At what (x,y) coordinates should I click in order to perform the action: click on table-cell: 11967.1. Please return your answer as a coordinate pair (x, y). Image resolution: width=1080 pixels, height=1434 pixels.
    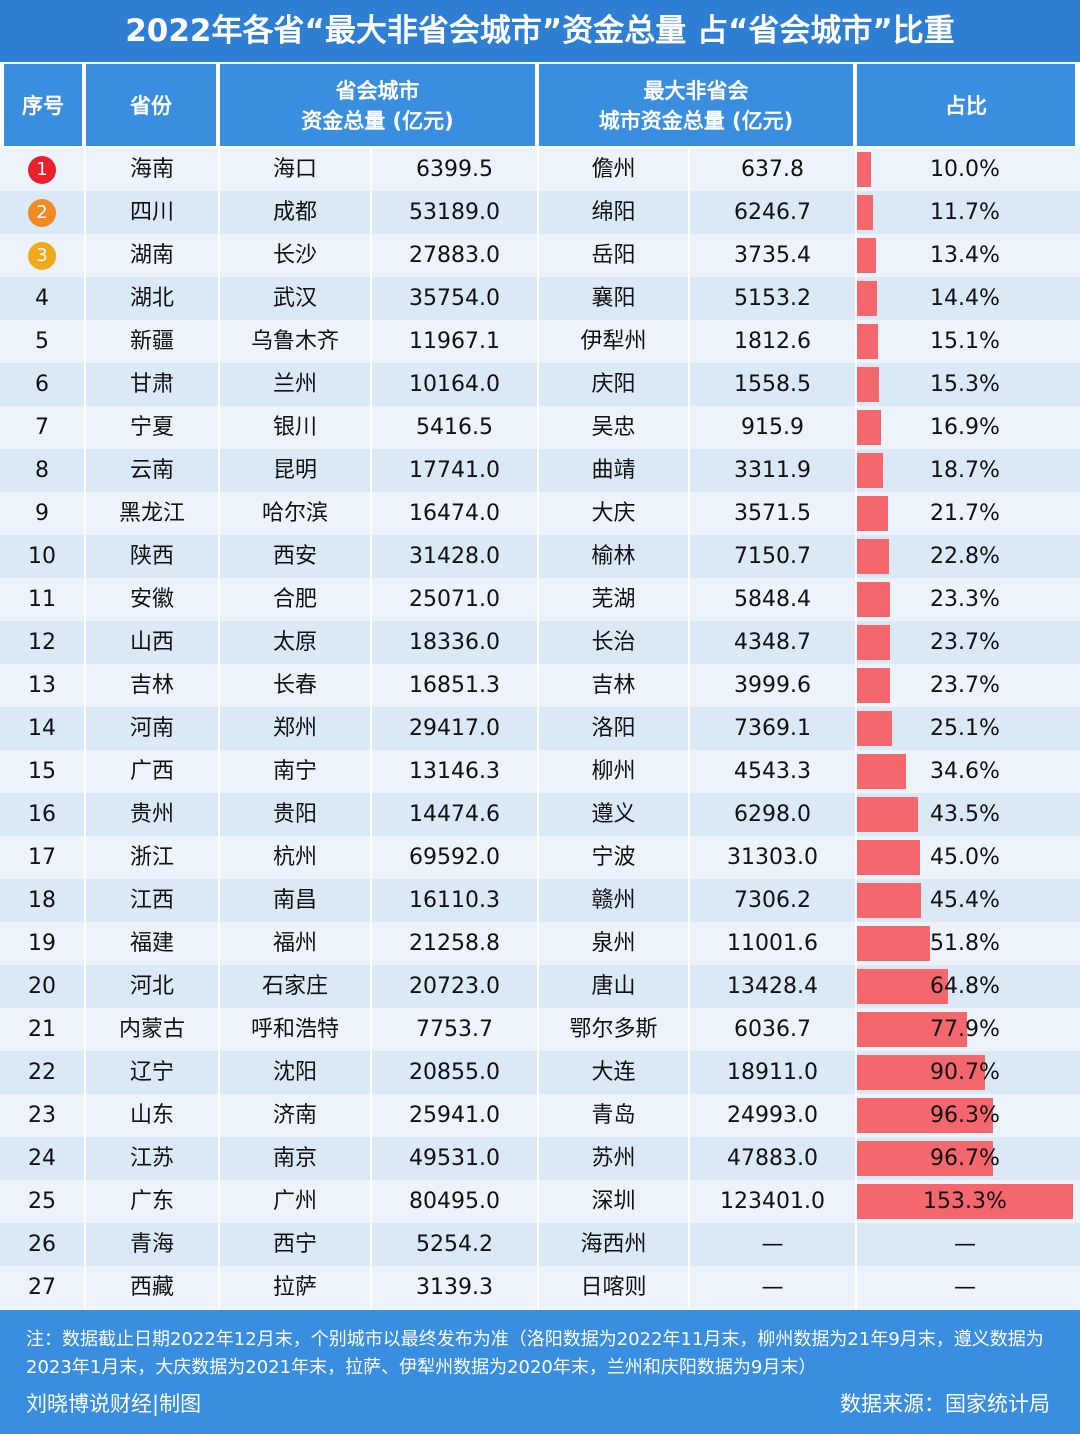
    Looking at the image, I should click on (453, 341).